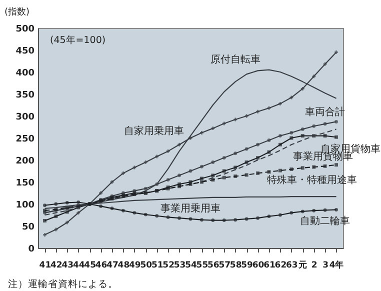 The height and width of the screenshot is (291, 381). What do you see at coordinates (236, 265) in the screenshot?
I see `x-tick-label: 58` at bounding box center [236, 265].